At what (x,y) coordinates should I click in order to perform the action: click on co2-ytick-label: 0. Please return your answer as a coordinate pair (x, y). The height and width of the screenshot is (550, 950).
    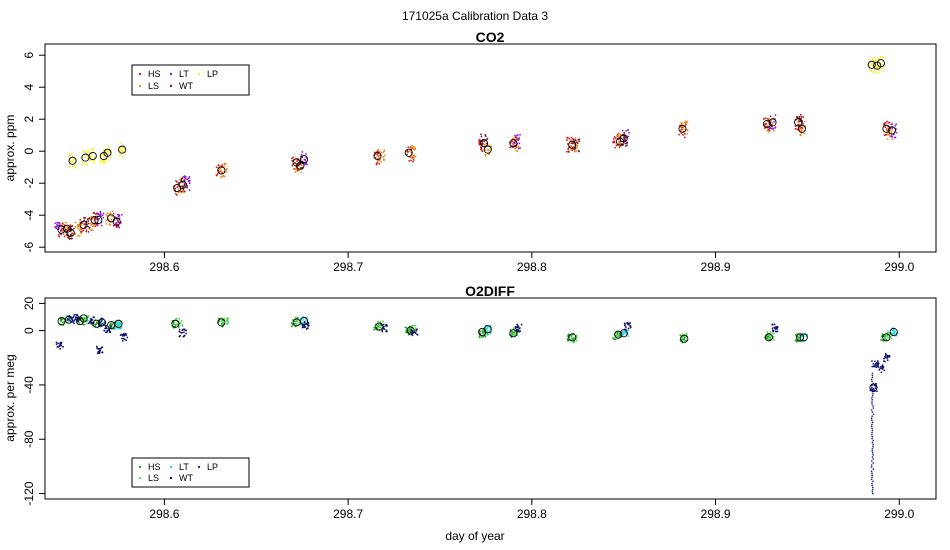
    Looking at the image, I should click on (29, 151).